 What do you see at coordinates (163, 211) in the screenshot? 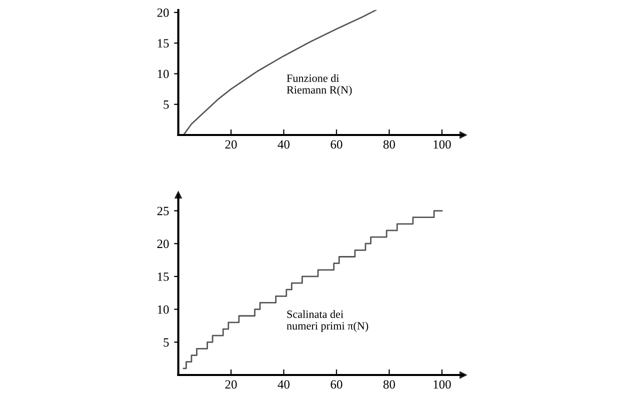
I see `y-tick-label: 25` at bounding box center [163, 211].